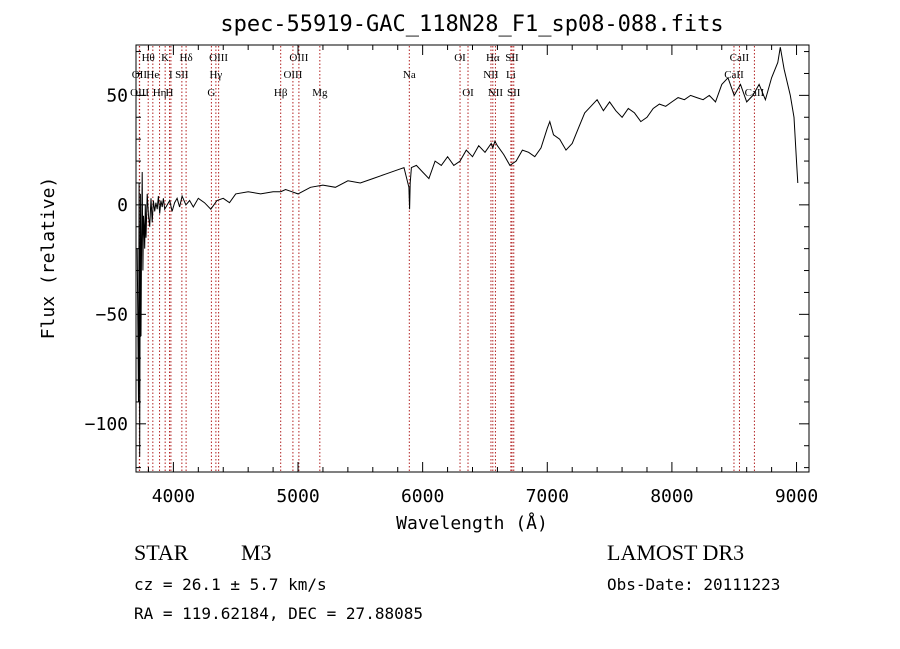 The width and height of the screenshot is (900, 649). I want to click on emission-line-label: Mg, so click(320, 93).